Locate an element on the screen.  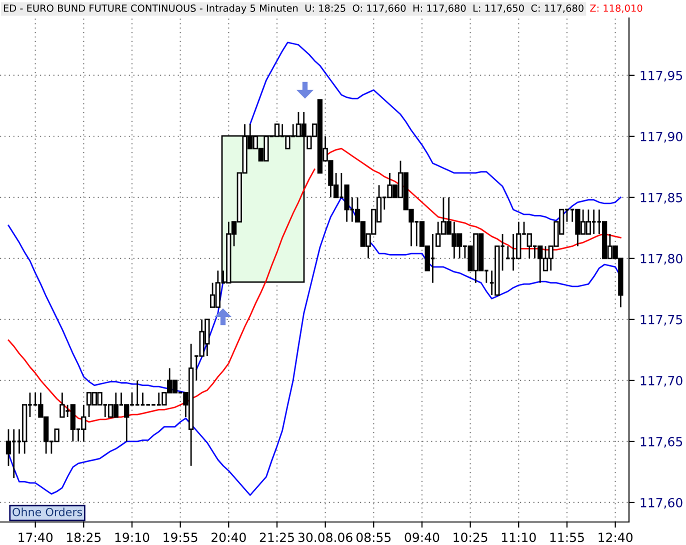
x-tick-label: 12:40 is located at coordinates (615, 537).